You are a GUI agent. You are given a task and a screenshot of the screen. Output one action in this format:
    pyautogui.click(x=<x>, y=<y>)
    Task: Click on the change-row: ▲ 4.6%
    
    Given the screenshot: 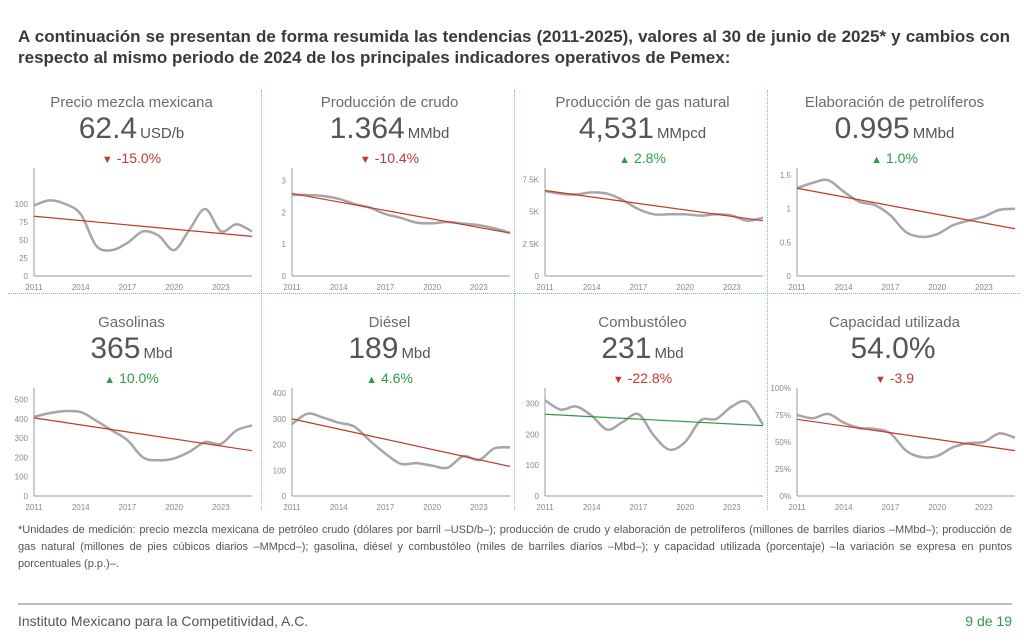 What is the action you would take?
    pyautogui.click(x=389, y=378)
    